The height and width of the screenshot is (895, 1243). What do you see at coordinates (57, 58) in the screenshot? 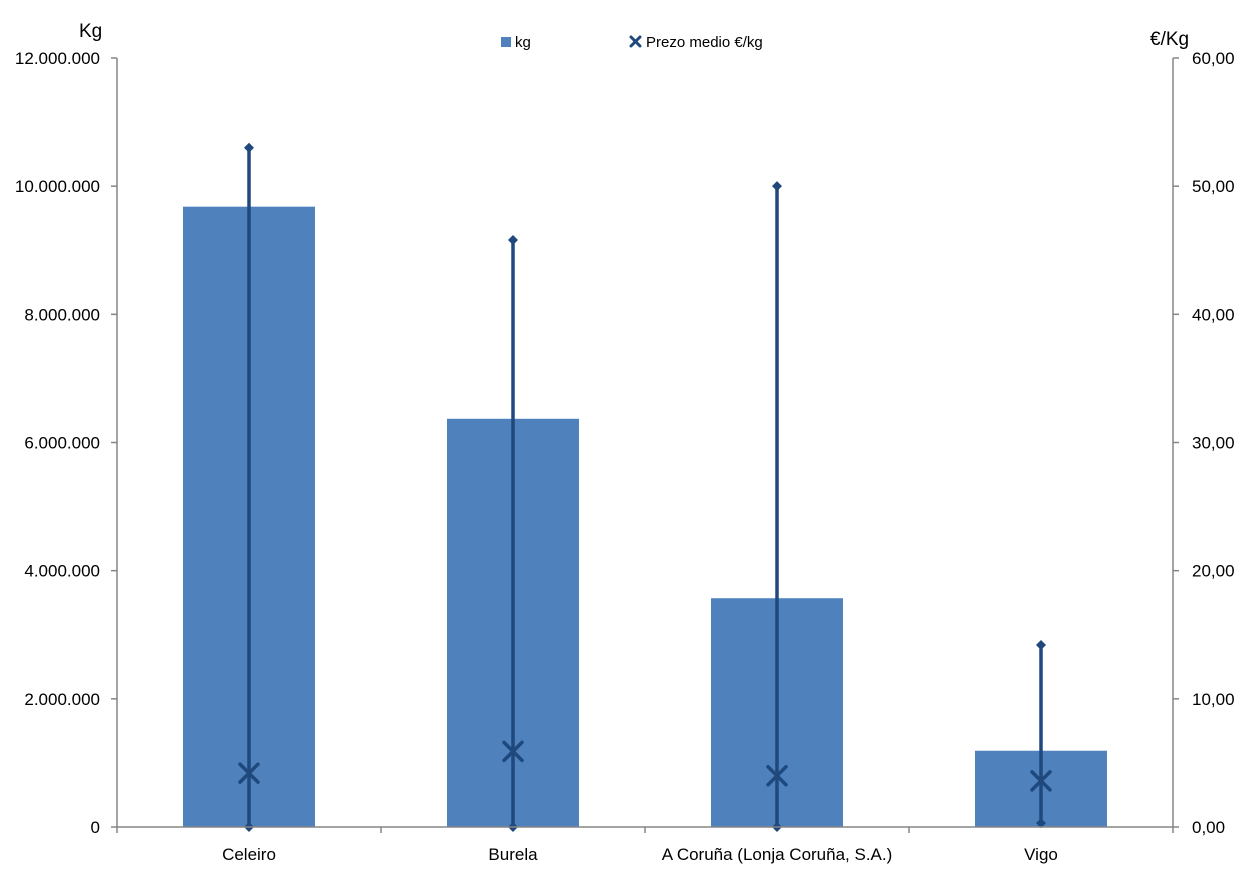
I see `left-tick-label-6: 12.000.000` at bounding box center [57, 58].